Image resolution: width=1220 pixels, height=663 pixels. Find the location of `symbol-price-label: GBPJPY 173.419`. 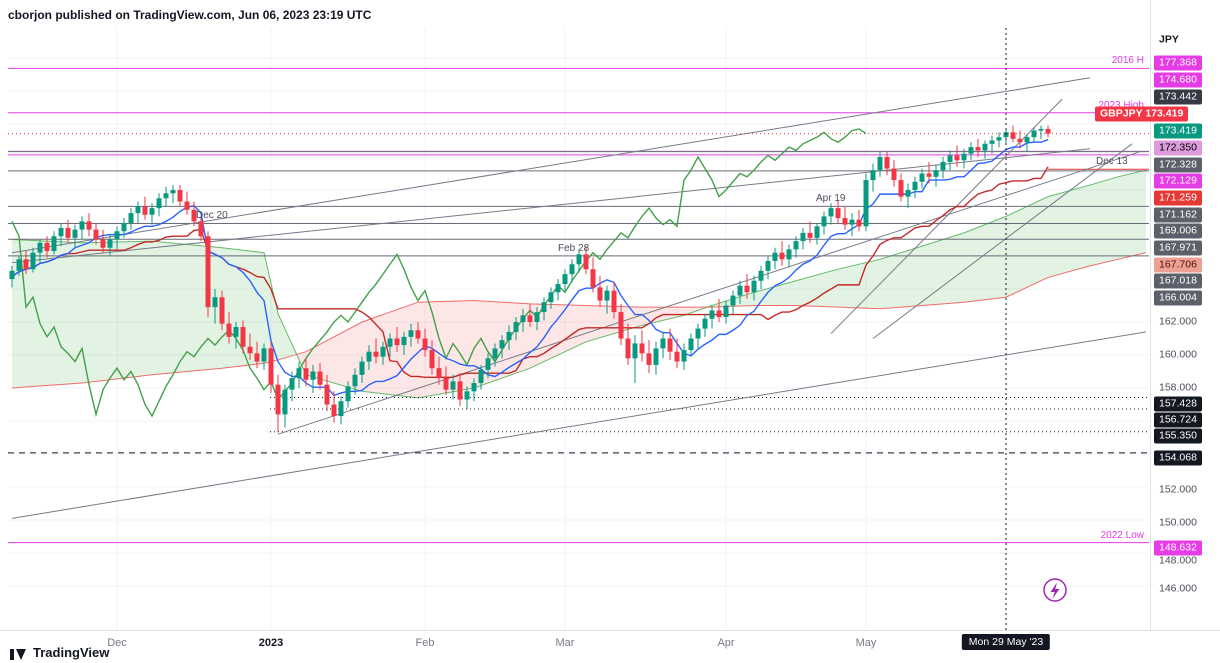

symbol-price-label: GBPJPY 173.419 is located at coordinates (1142, 114).